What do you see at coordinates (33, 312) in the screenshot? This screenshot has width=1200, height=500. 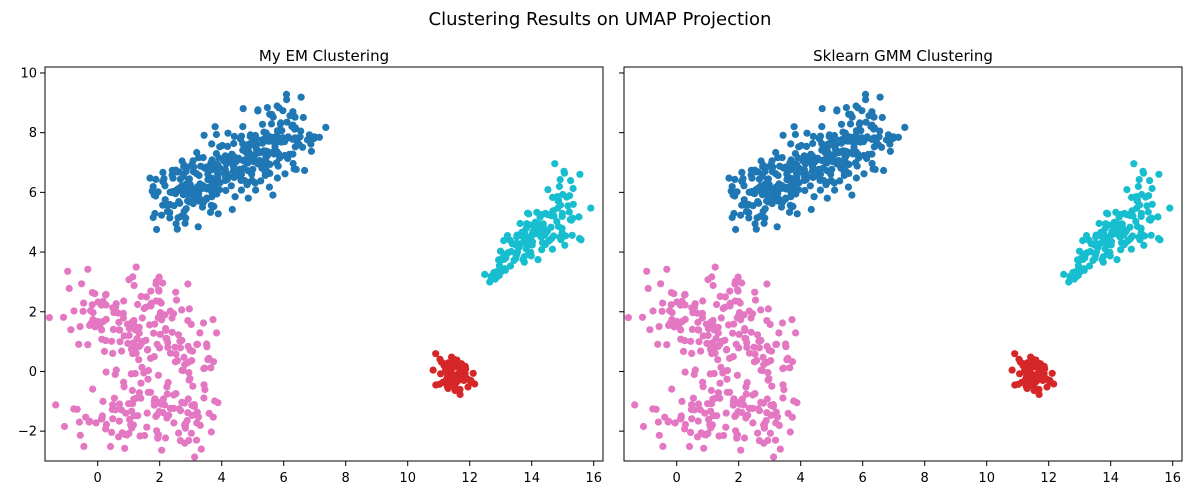 I see `y-tick-label: 2` at bounding box center [33, 312].